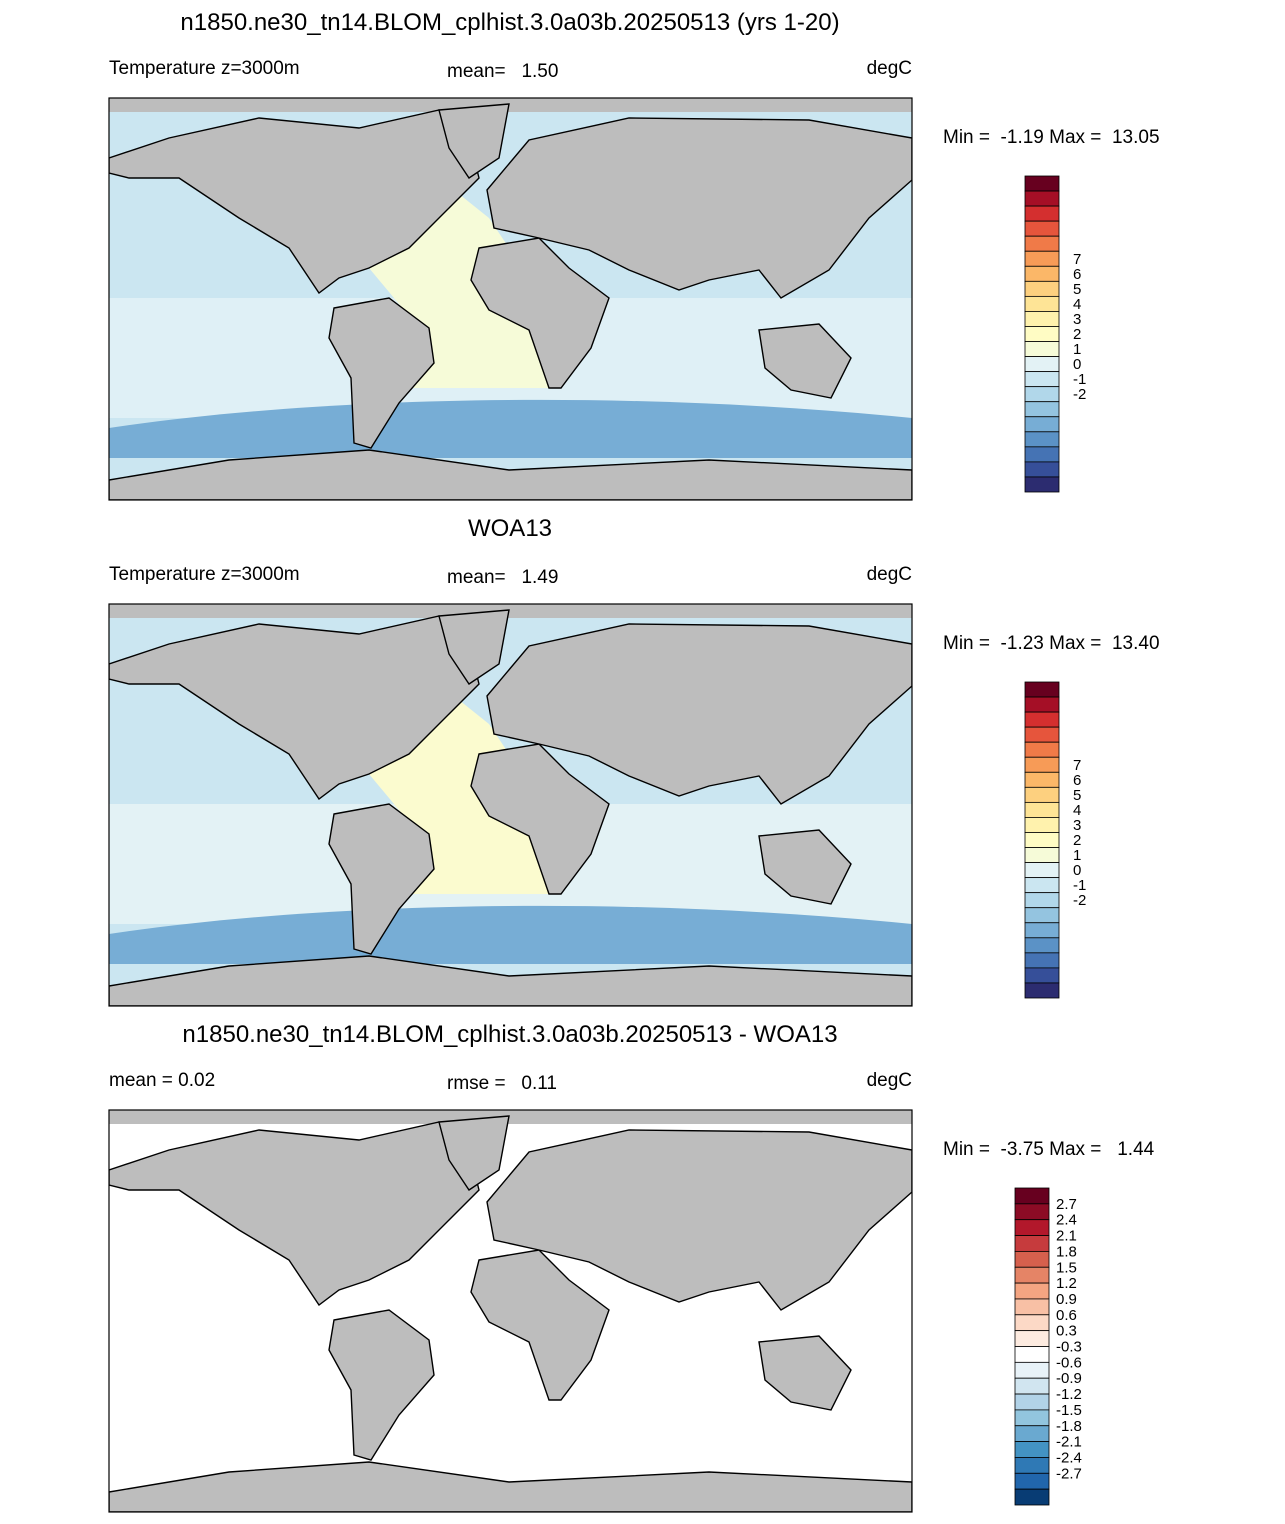  What do you see at coordinates (502, 577) in the screenshot?
I see `center-label: mean= 1.49` at bounding box center [502, 577].